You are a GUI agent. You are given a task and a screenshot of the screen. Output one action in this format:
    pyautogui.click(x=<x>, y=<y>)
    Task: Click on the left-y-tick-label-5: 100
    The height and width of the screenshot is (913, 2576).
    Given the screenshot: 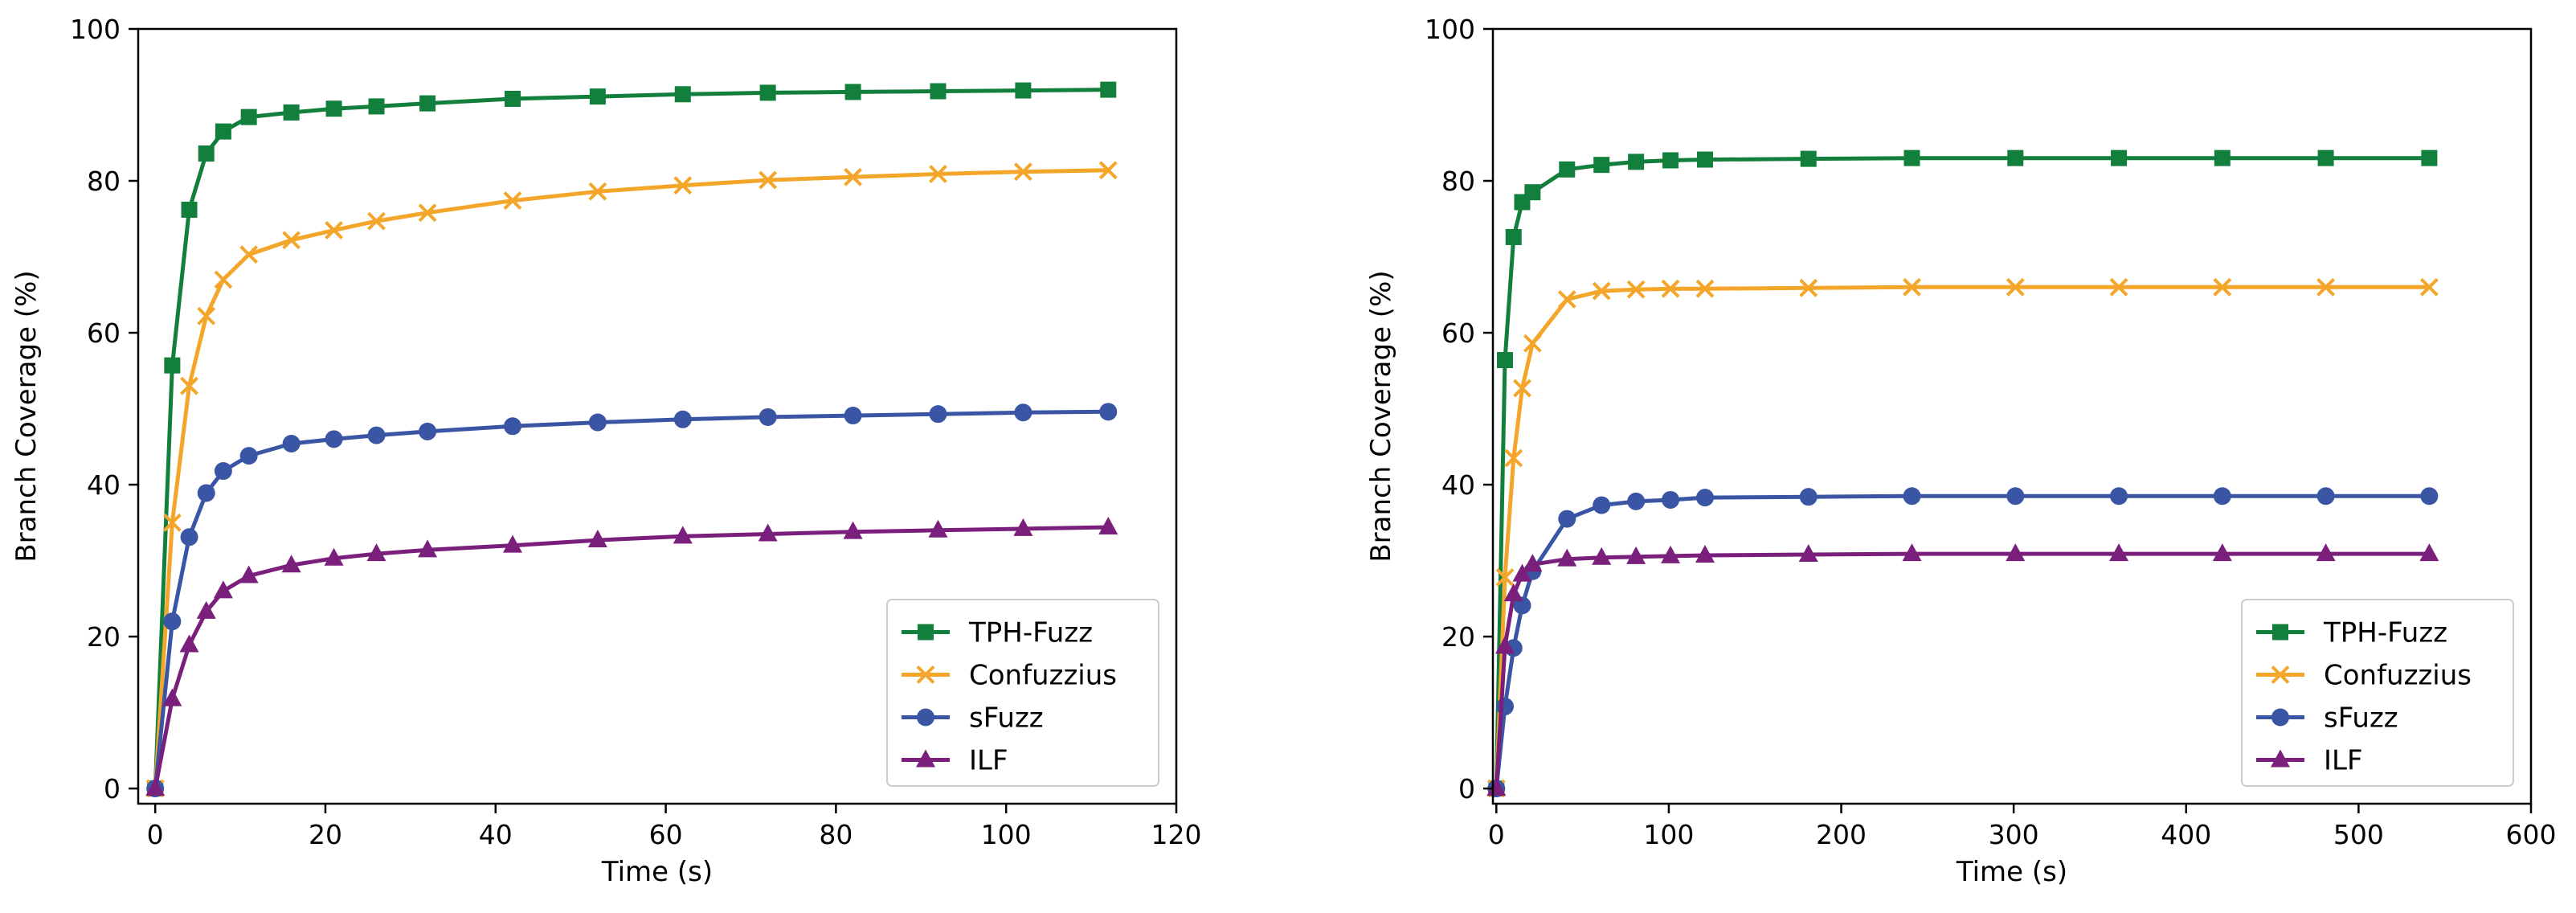 What is the action you would take?
    pyautogui.click(x=96, y=29)
    